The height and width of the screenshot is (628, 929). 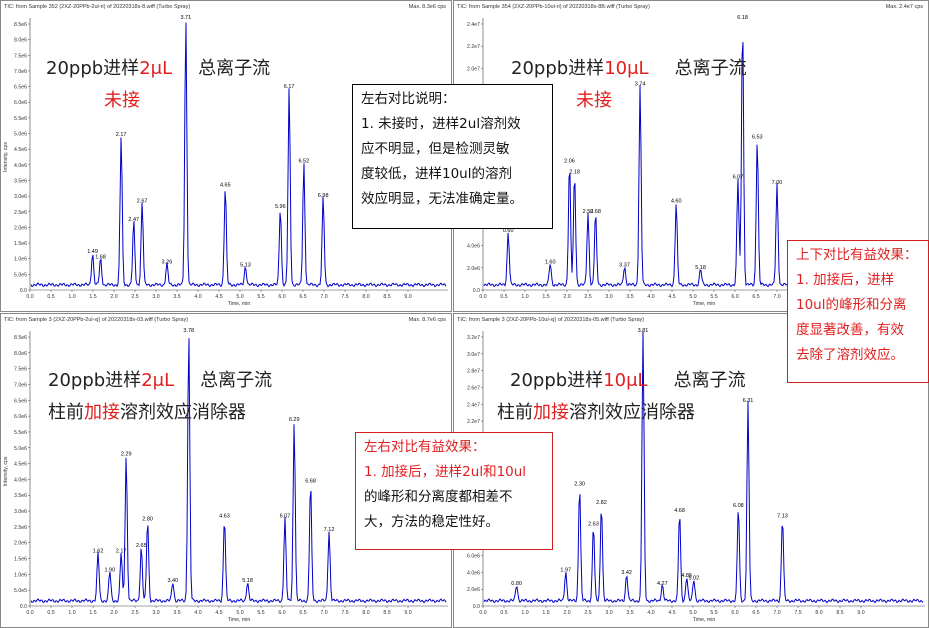 What do you see at coordinates (742, 18) in the screenshot?
I see `peak-label: 6.18` at bounding box center [742, 18].